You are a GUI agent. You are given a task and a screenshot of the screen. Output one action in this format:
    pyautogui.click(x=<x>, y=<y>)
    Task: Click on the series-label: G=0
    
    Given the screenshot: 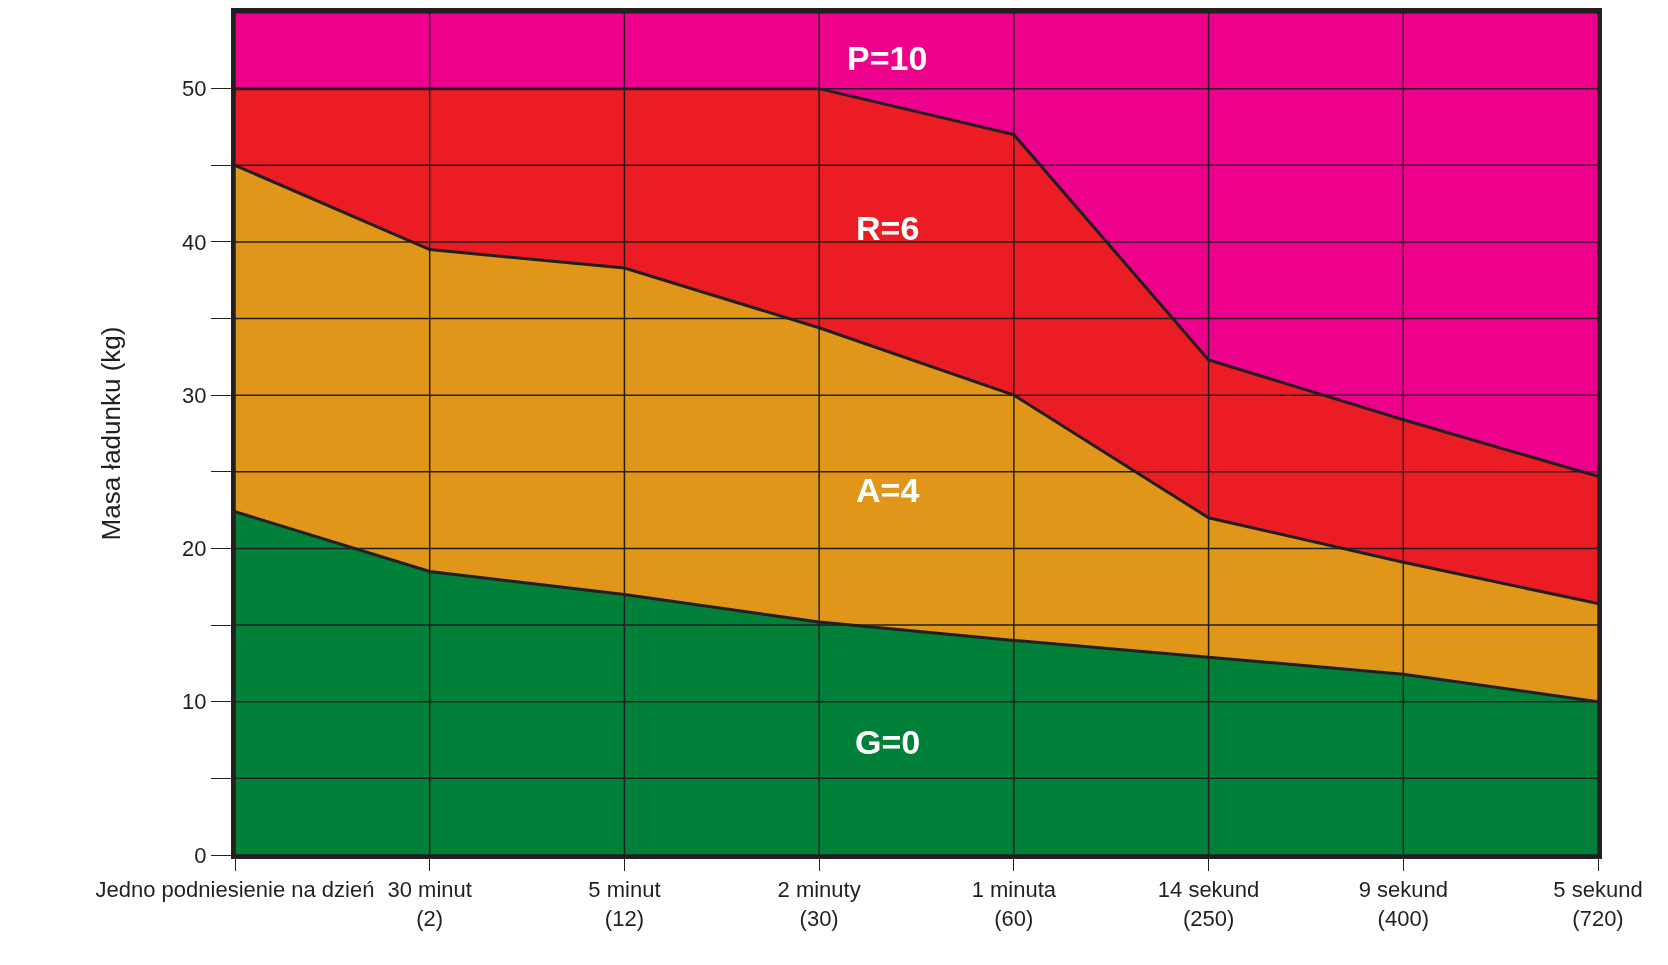 What is the action you would take?
    pyautogui.click(x=888, y=742)
    